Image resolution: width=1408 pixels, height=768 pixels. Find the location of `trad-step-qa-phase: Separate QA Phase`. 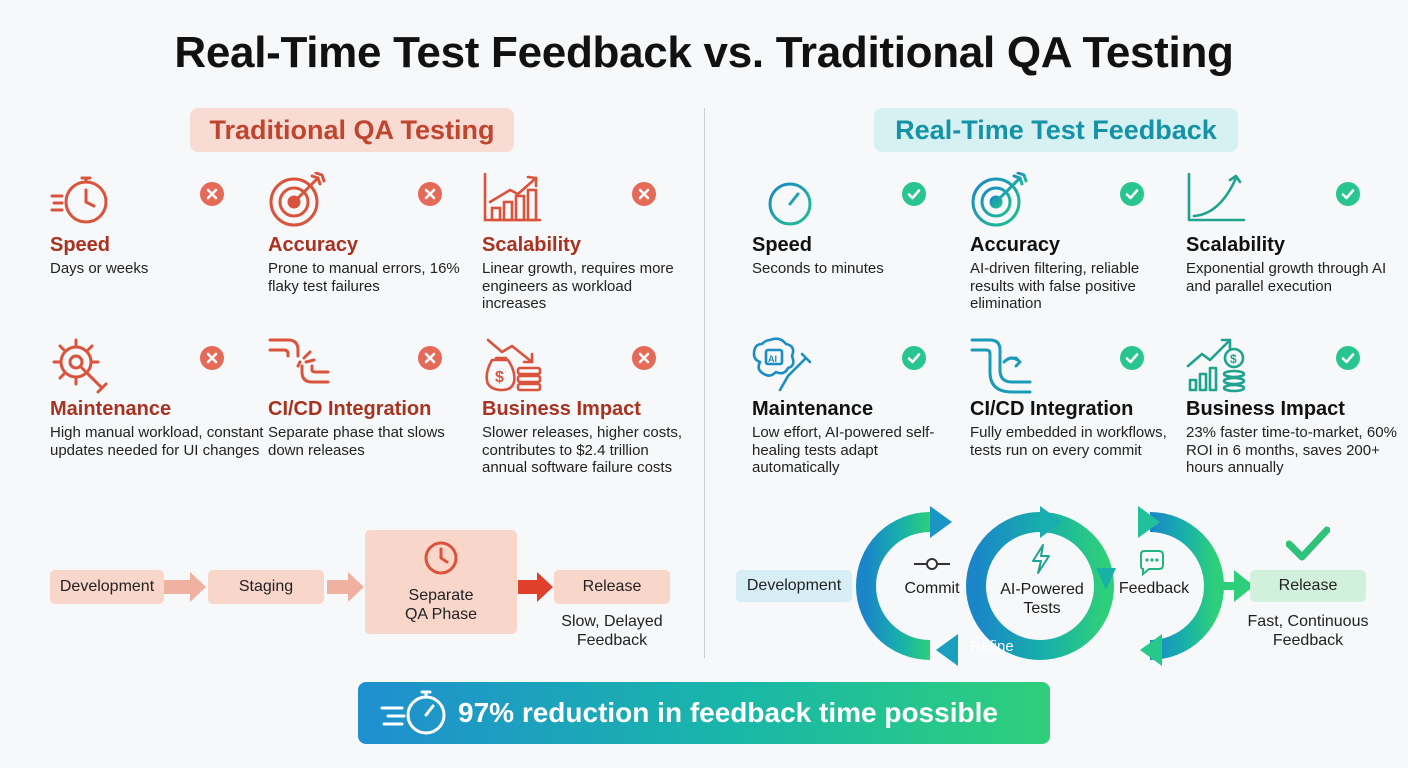

trad-step-qa-phase: Separate QA Phase is located at coordinates (441, 582).